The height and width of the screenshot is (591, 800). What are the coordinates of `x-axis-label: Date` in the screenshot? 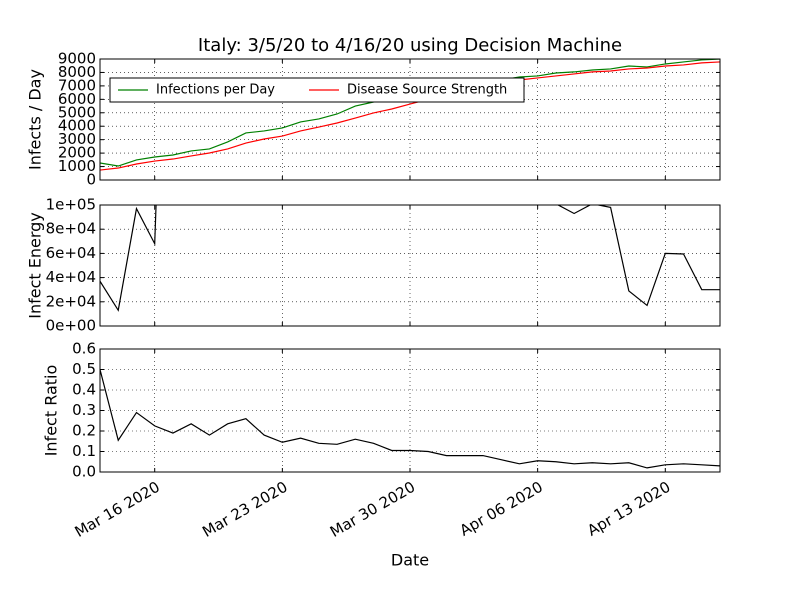 It's located at (410, 560).